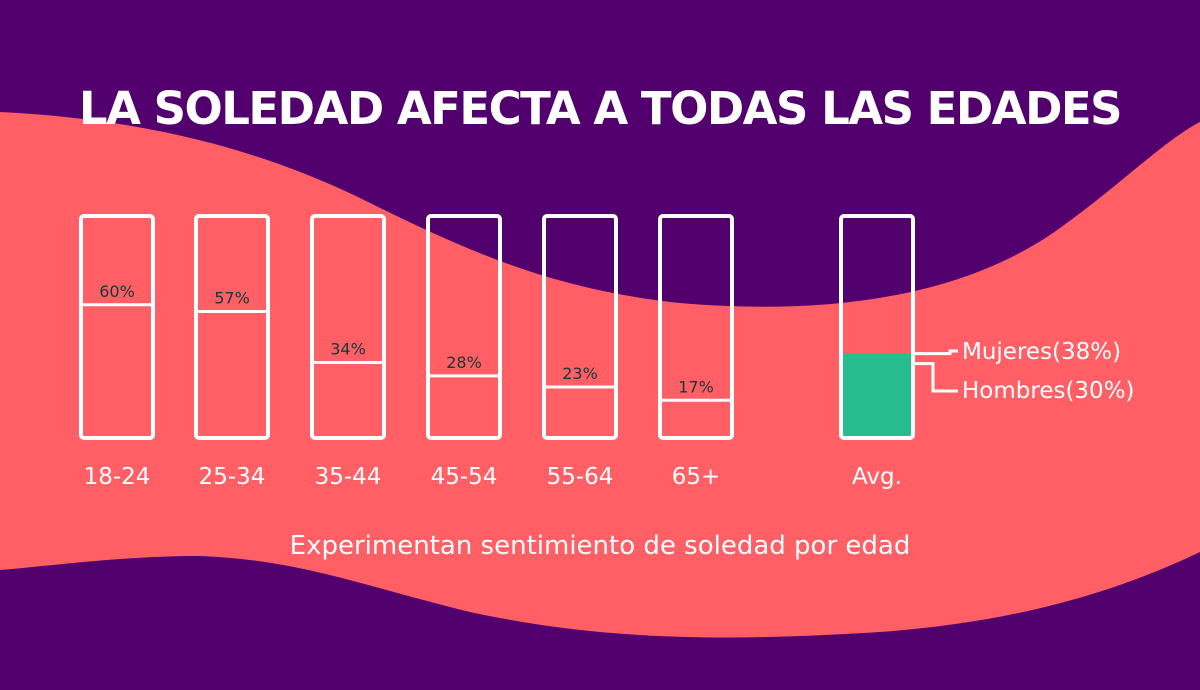 The height and width of the screenshot is (690, 1200). What do you see at coordinates (232, 297) in the screenshot?
I see `value-label-25-34: 57%` at bounding box center [232, 297].